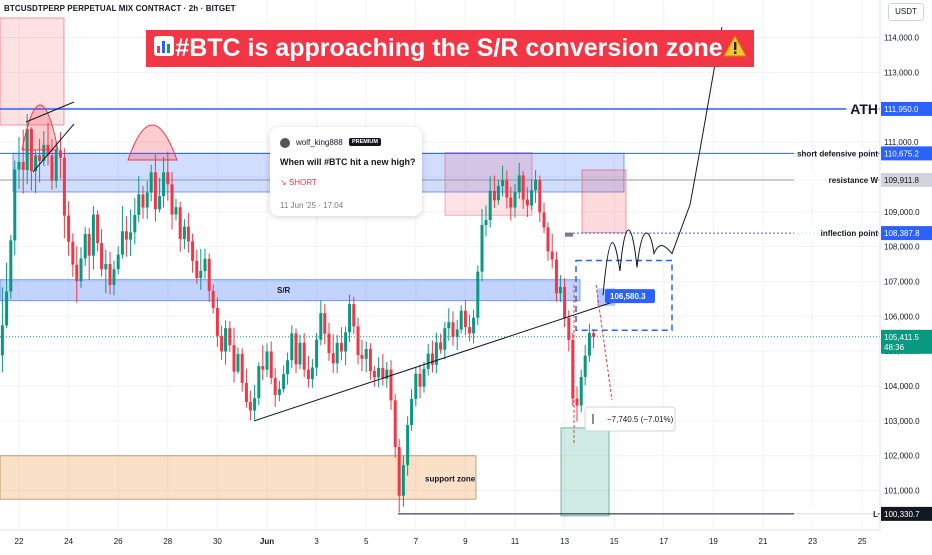  I want to click on price-line-label: ATH, so click(864, 109).